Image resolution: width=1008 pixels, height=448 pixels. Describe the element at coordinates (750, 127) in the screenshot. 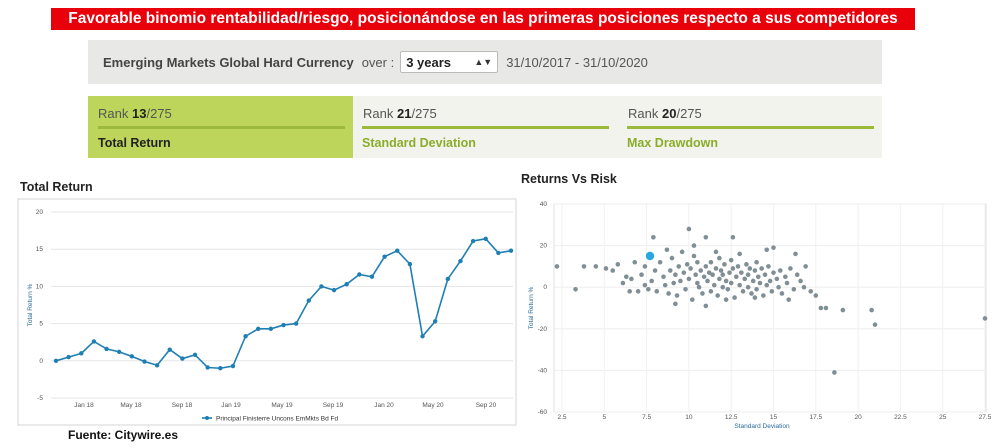

I see `rank-tab-max-drawdown: Rank 20/275 Max Drawdown` at that location.